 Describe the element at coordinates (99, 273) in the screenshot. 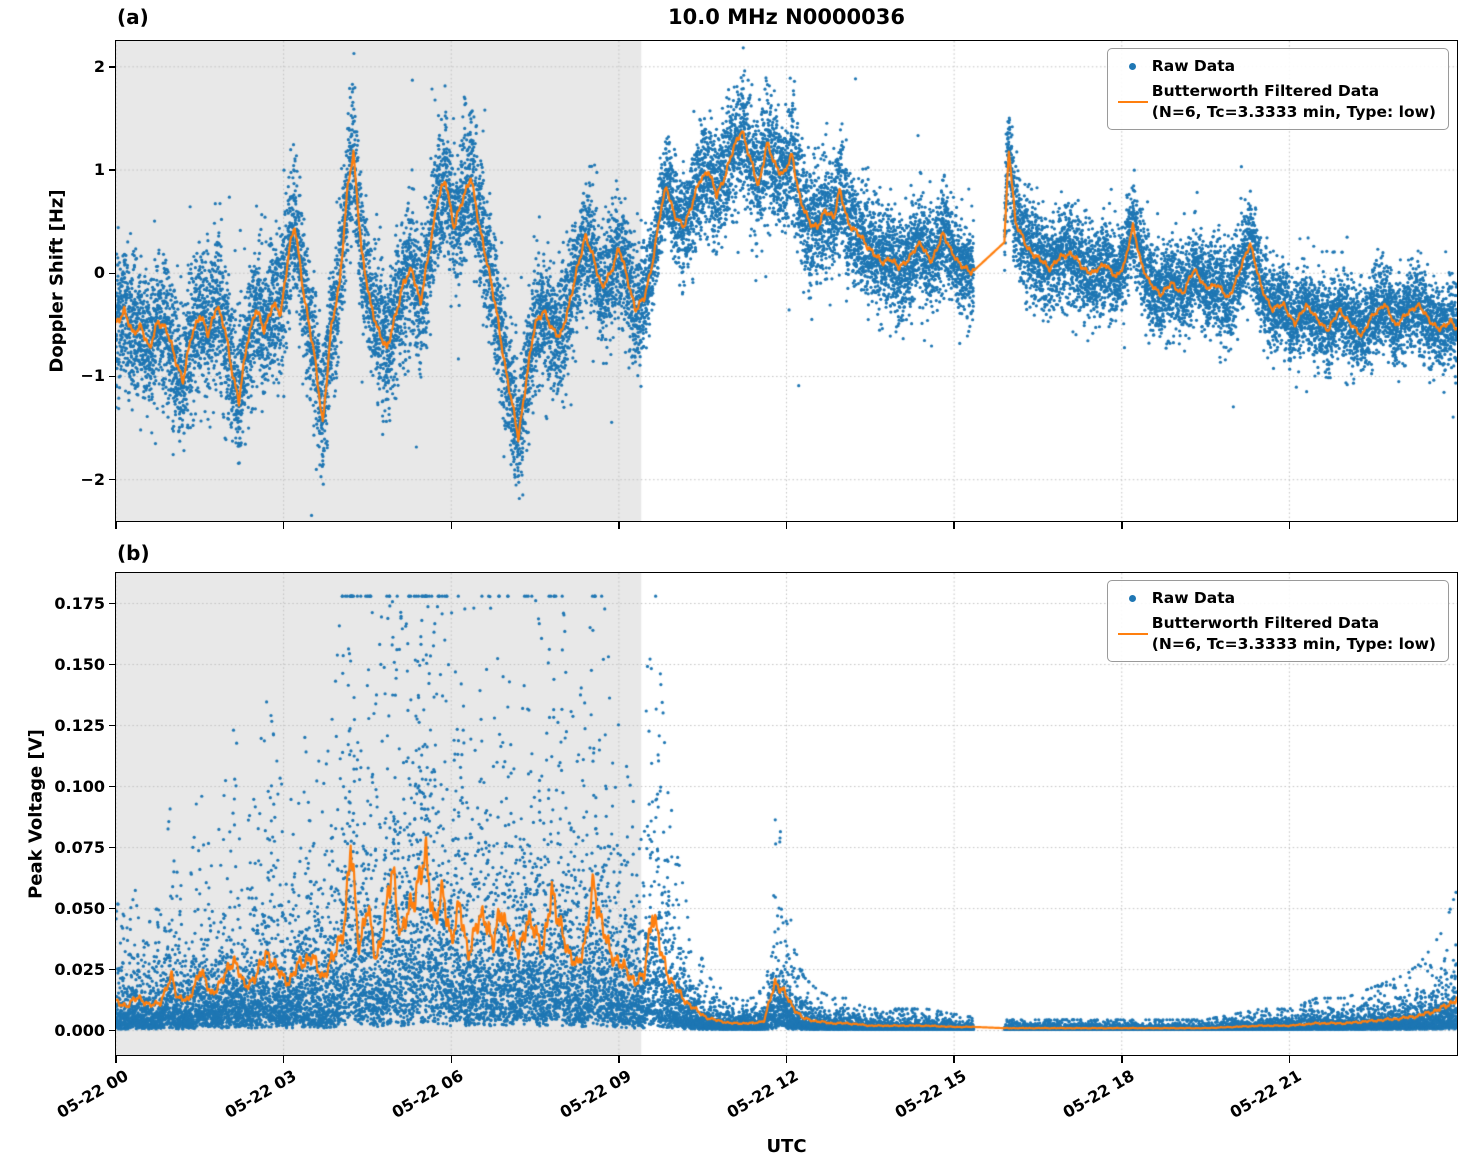

I see `y-tick-label: 0` at that location.